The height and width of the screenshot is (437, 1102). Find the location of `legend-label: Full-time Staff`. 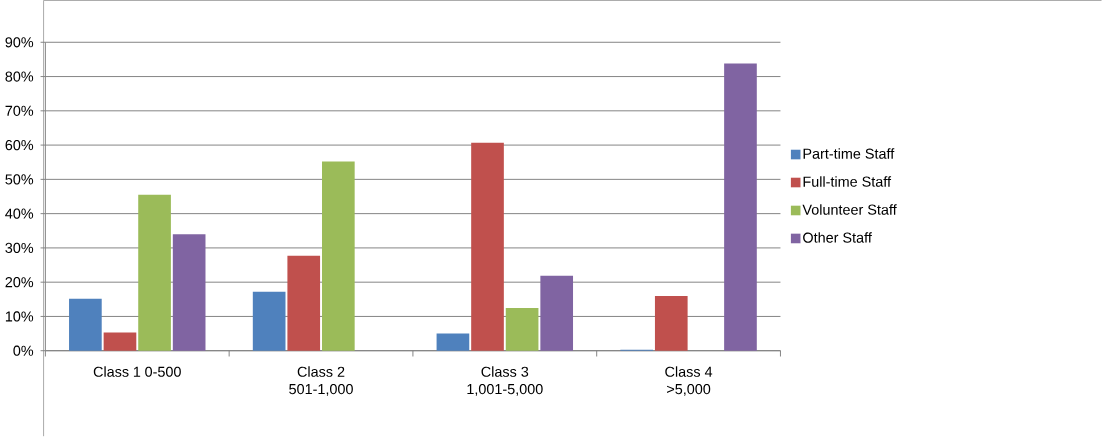

legend-label: Full-time Staff is located at coordinates (847, 181).